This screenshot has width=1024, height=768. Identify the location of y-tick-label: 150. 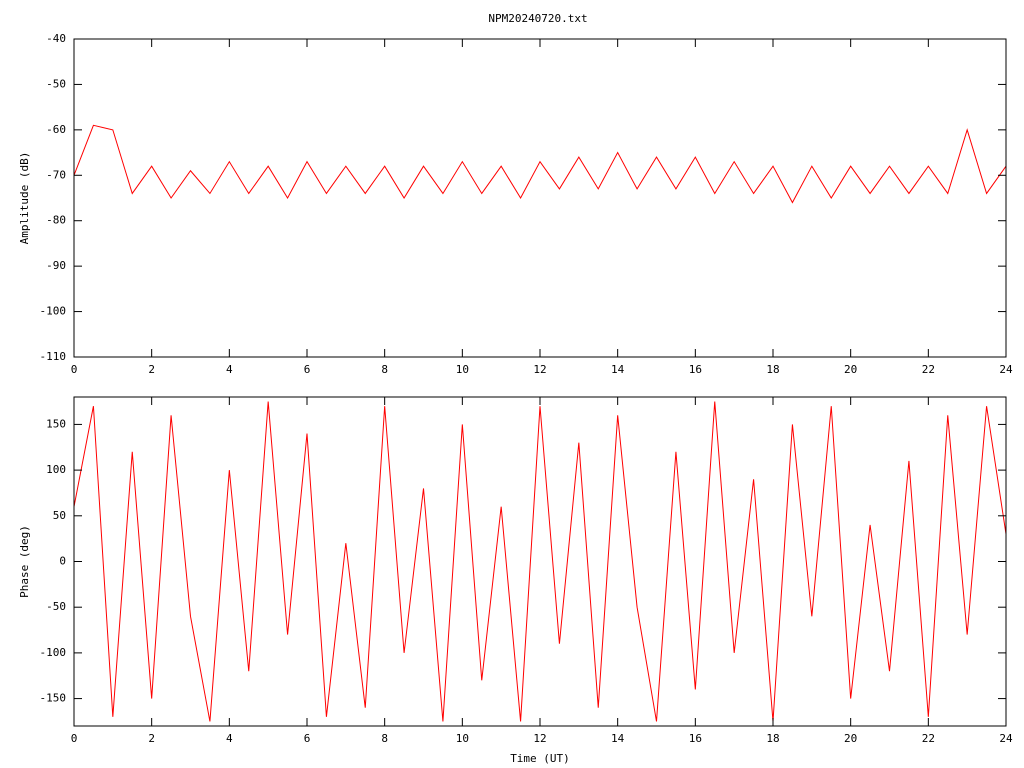
(56, 423).